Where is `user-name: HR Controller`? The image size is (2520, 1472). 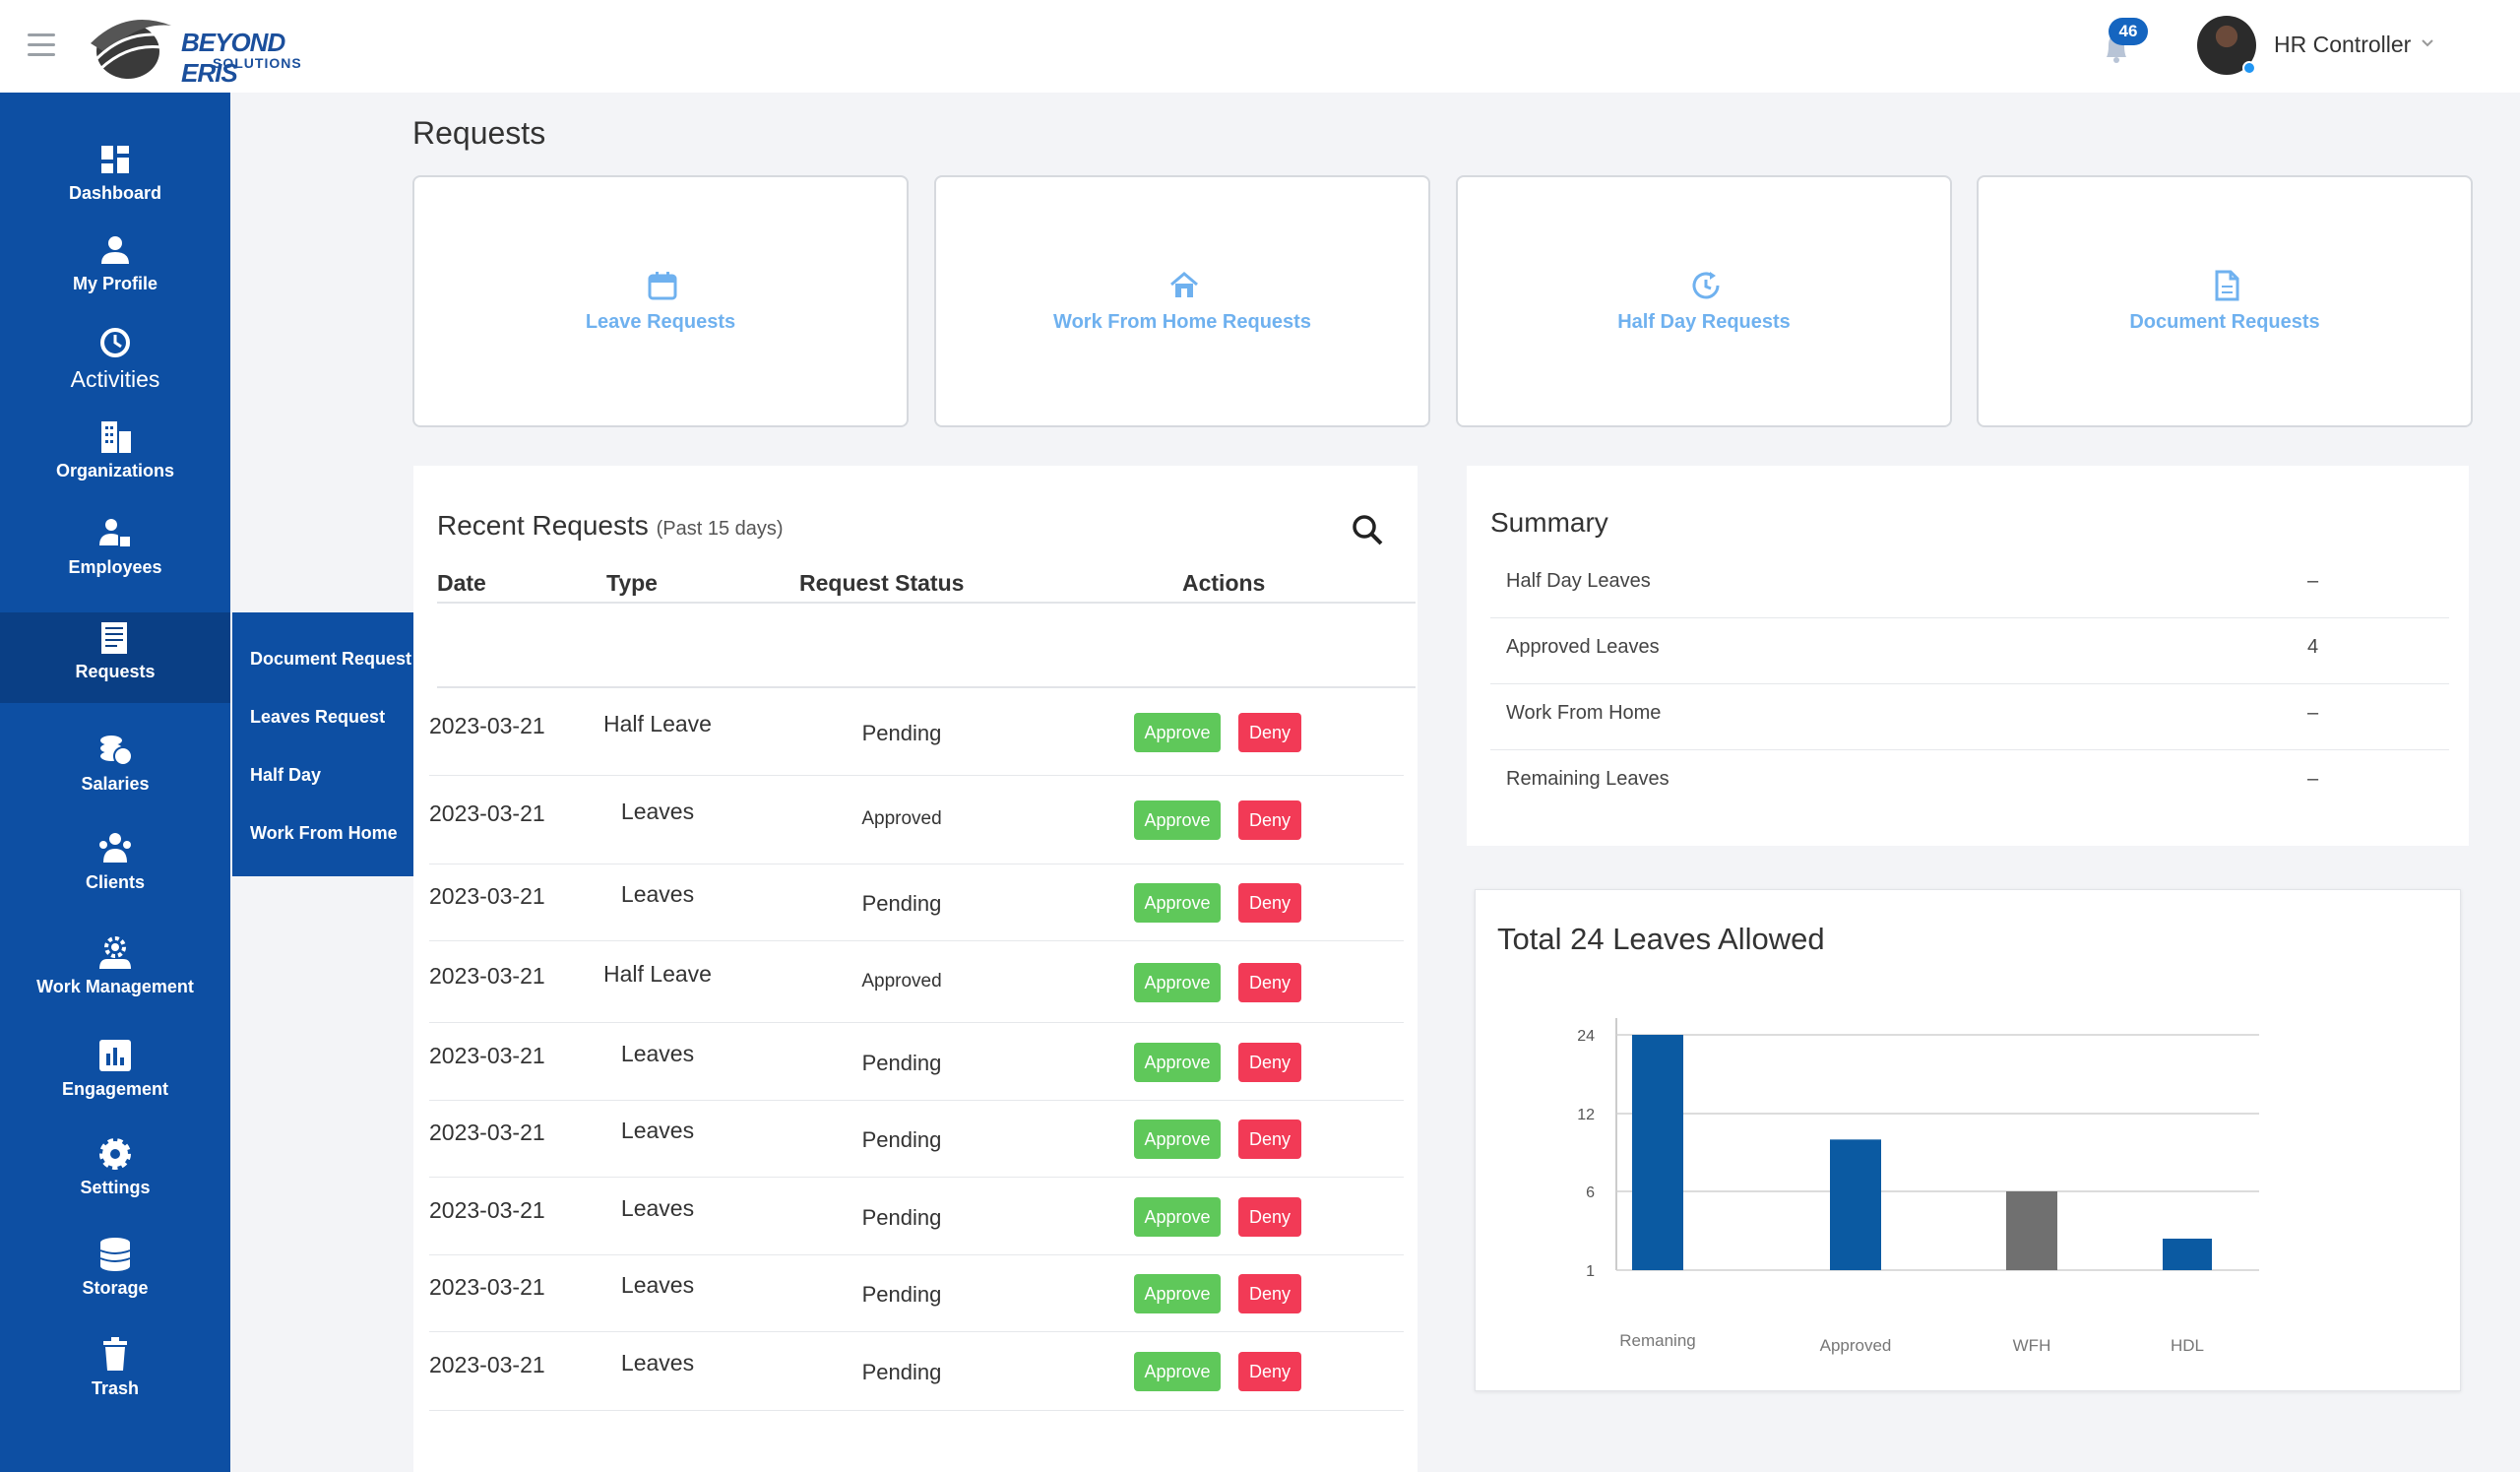
user-name: HR Controller is located at coordinates (2343, 44).